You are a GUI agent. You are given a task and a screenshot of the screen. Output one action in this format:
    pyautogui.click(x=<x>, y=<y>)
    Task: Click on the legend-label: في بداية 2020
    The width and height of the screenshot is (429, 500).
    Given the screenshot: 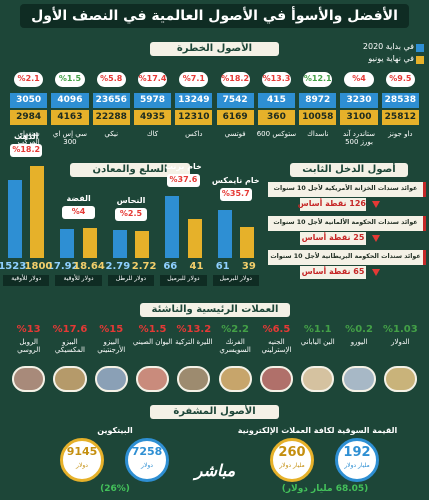 What is the action you would take?
    pyautogui.click(x=388, y=46)
    